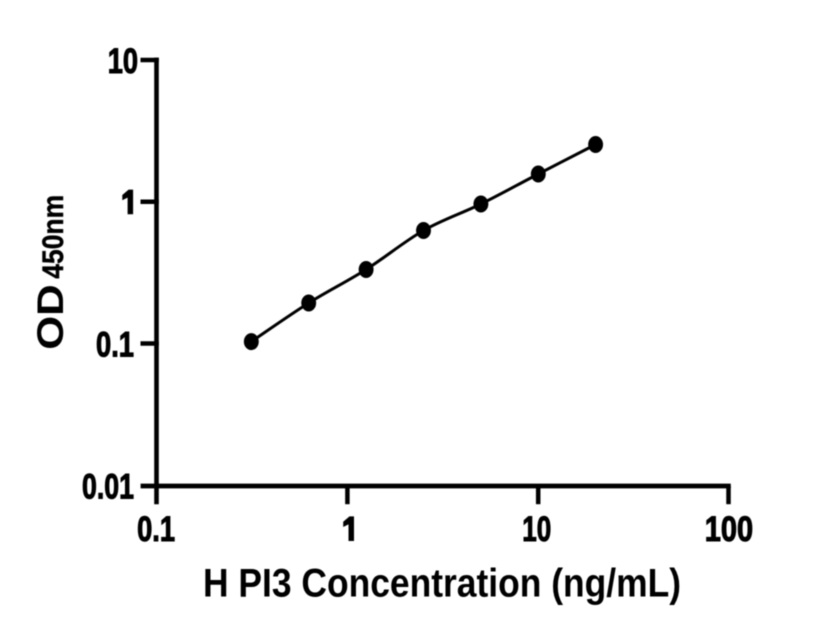 The image size is (816, 640). Describe the element at coordinates (108, 487) in the screenshot. I see `svg-text: 0.01` at that location.